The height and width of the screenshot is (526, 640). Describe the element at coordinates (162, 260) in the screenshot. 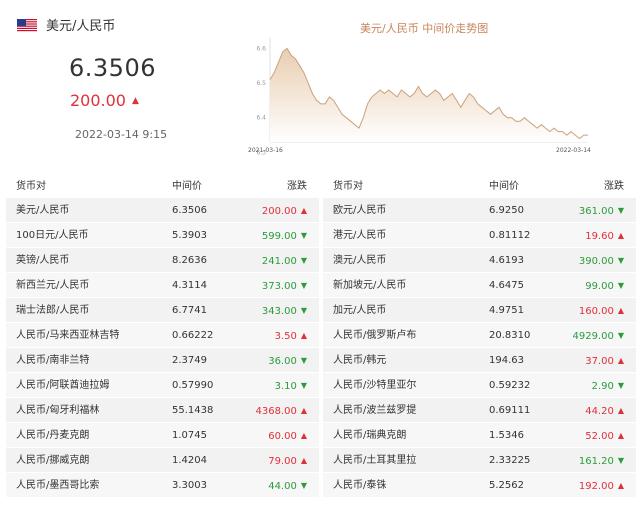

I see `table-row: 英镑/人民币 8.2636 241.00 ▼` at that location.